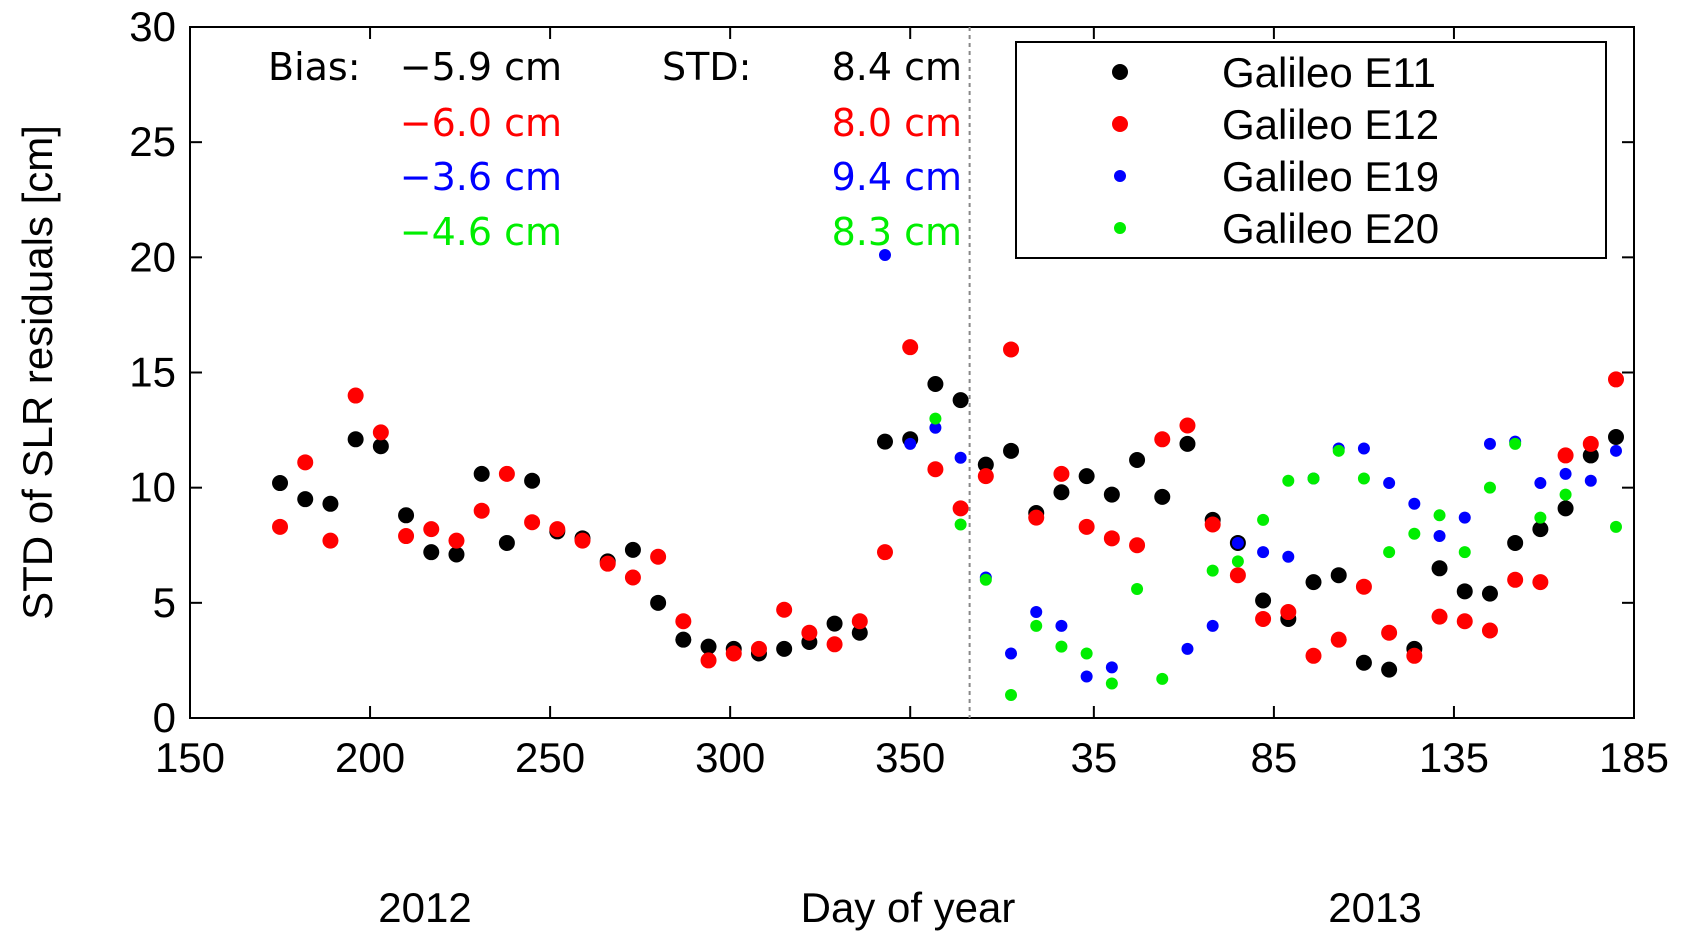 The image size is (1696, 937). I want to click on x-axis-label: Day of year, so click(908, 907).